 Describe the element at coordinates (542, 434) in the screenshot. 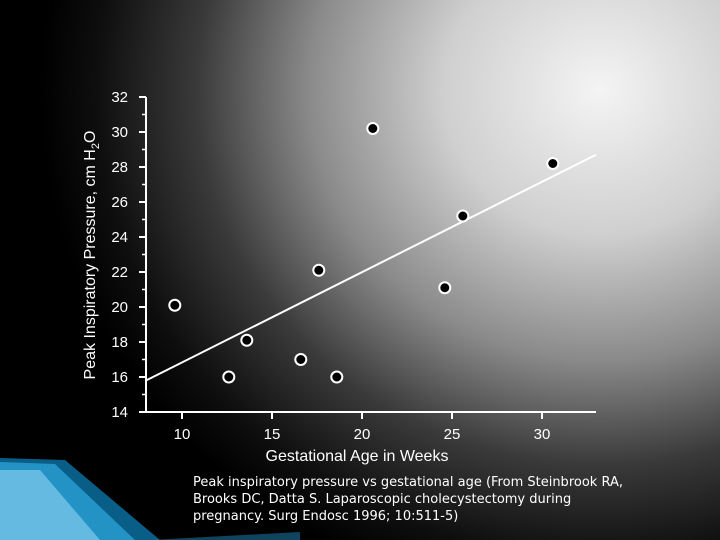

I see `x-tick-label: 30` at that location.